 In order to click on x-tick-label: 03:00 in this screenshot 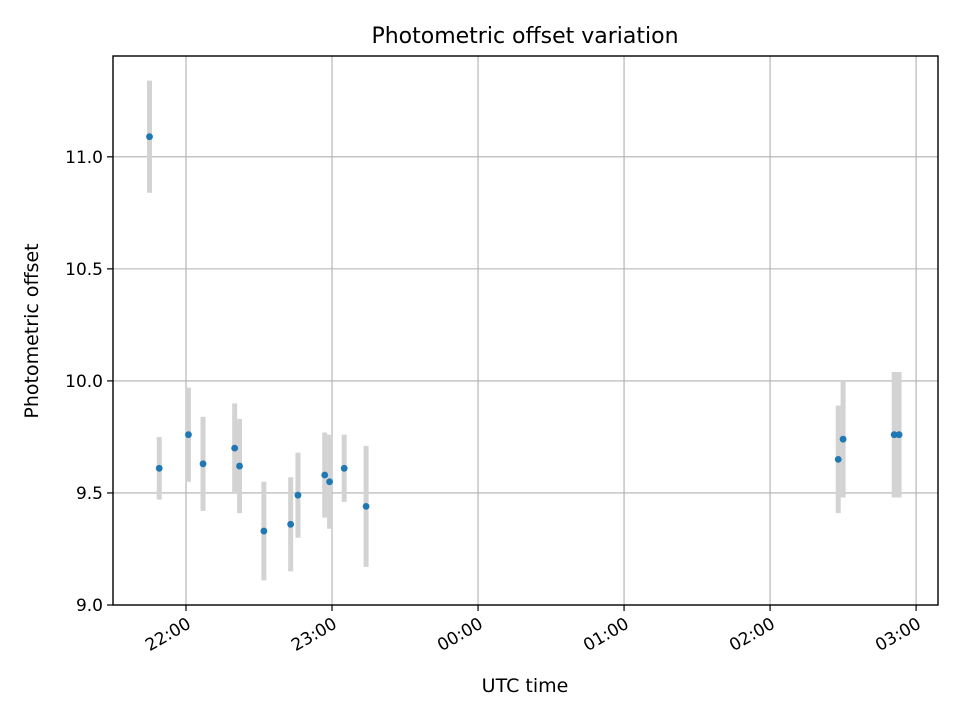, I will do `click(898, 635)`.